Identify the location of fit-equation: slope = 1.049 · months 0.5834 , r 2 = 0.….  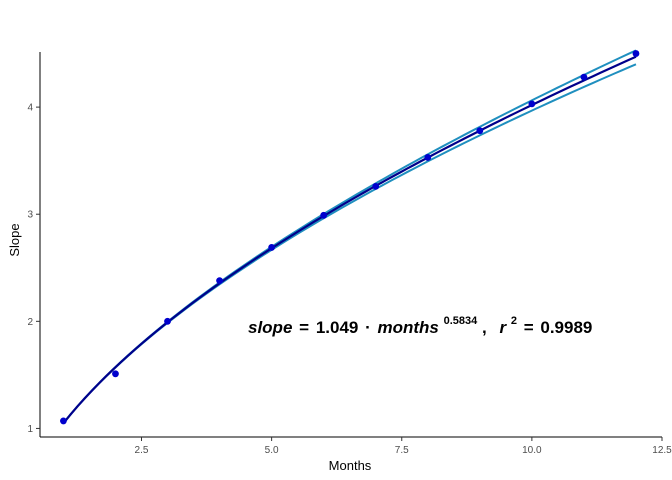
(420, 323).